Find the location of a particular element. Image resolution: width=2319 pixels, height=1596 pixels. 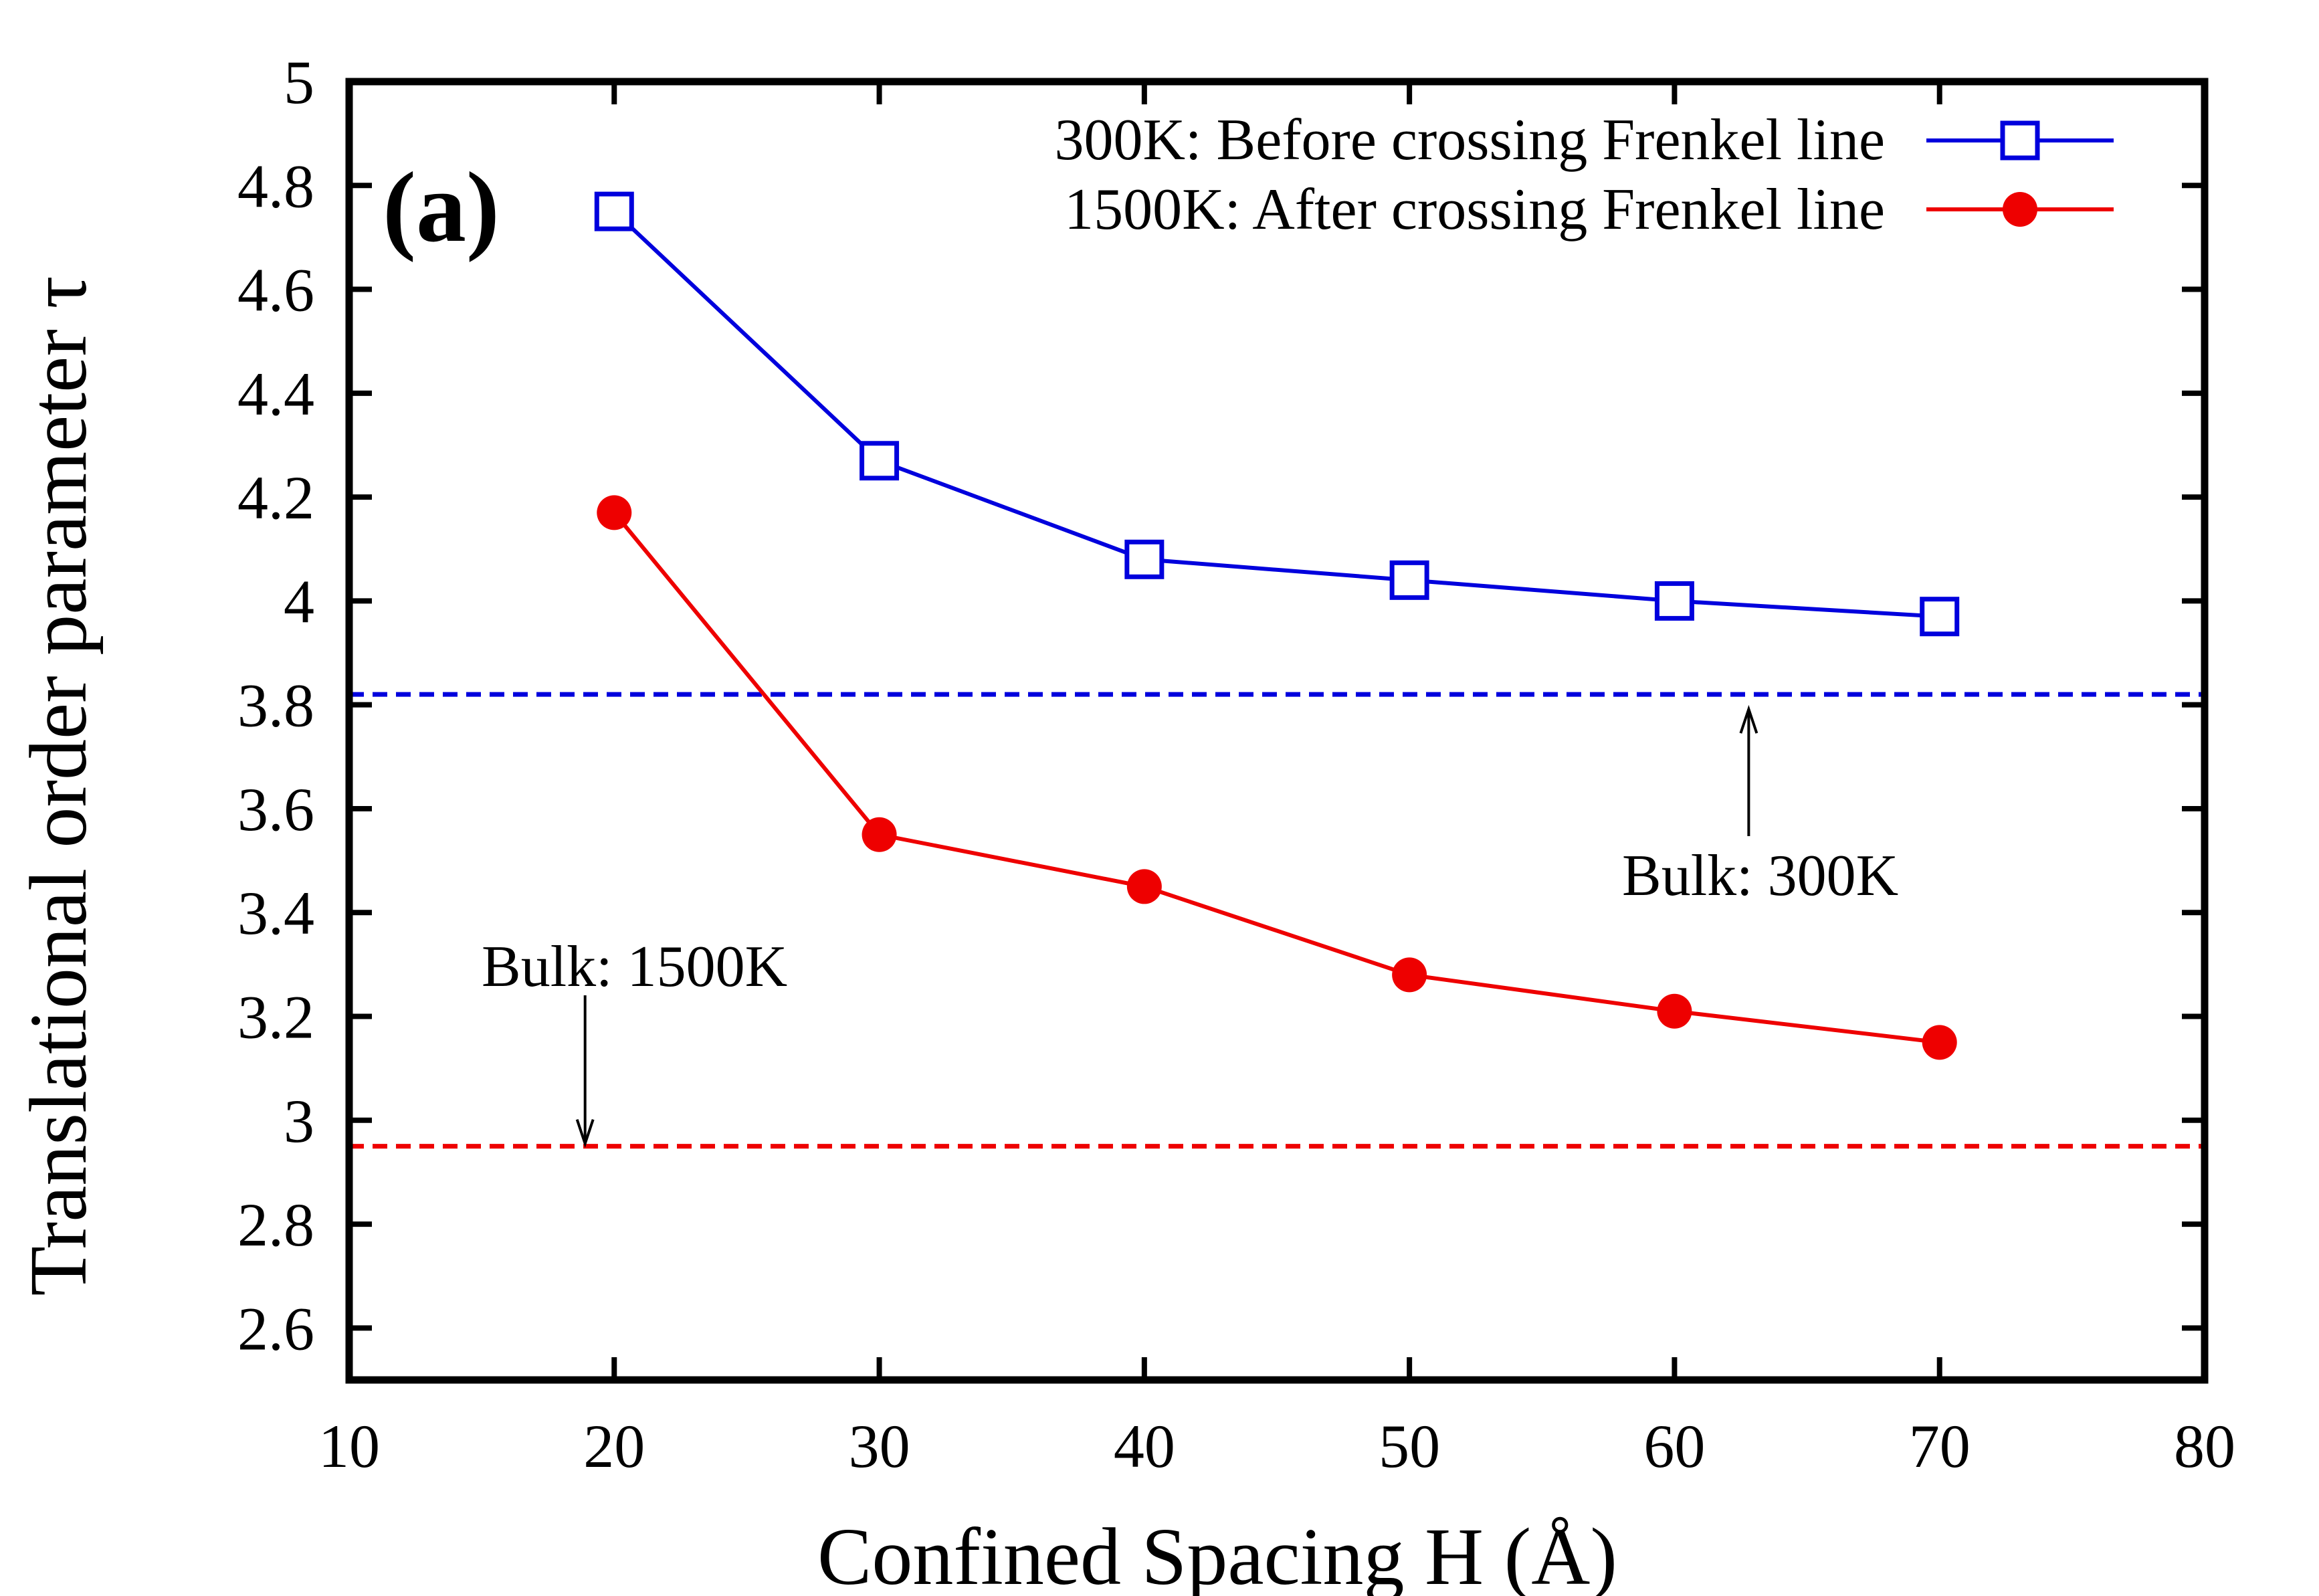

annotation-bulk-300k: Bulk: 300K is located at coordinates (1760, 875).